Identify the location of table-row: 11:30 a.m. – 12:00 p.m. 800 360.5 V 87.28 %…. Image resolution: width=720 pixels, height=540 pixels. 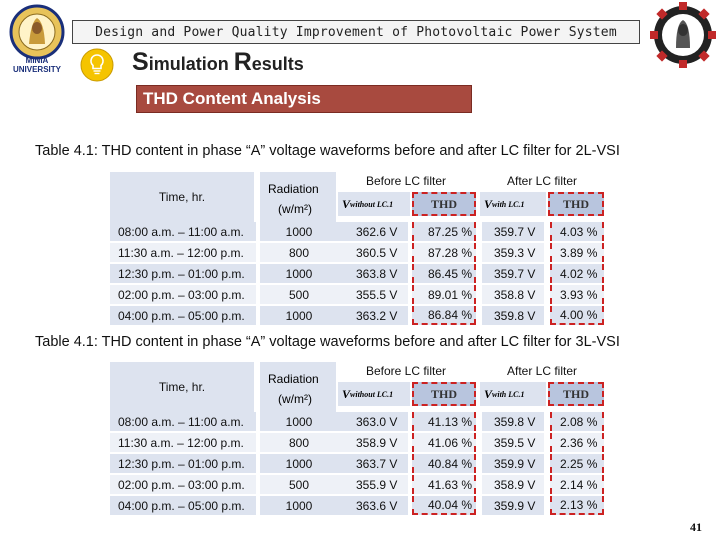
(357, 253).